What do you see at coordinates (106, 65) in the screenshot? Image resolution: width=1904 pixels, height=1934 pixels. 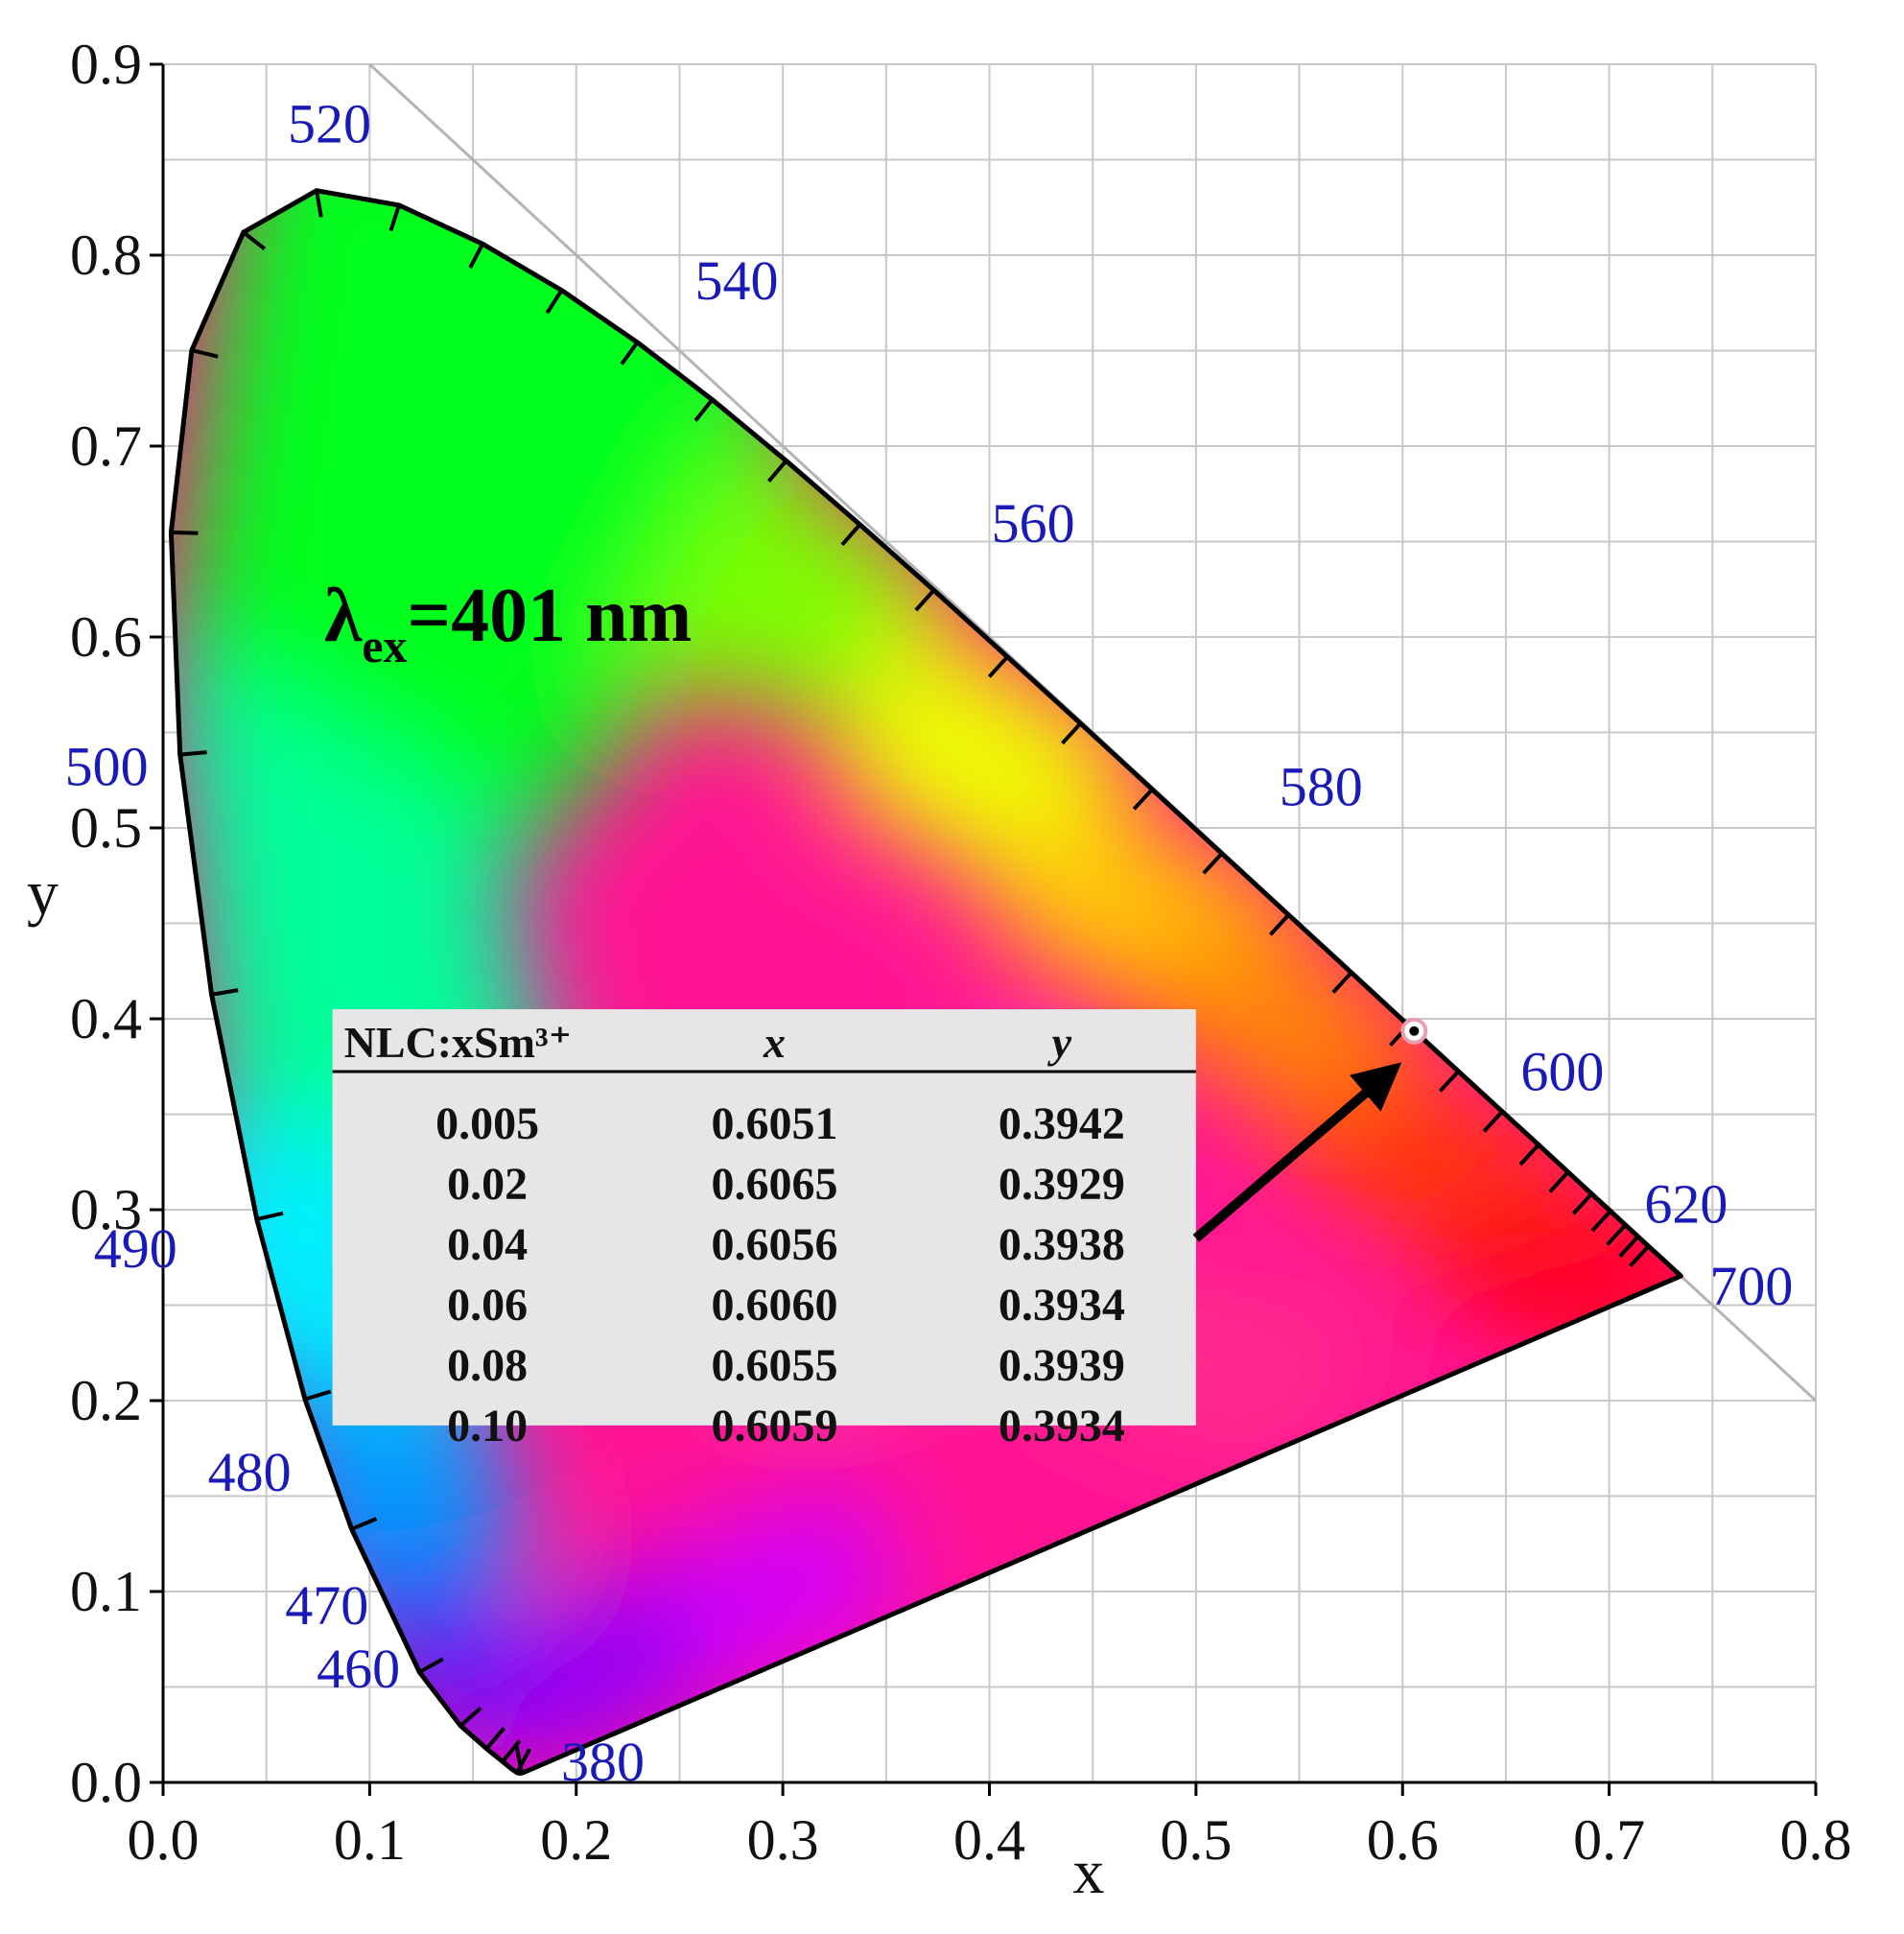 I see `y-tick-label: 0.9` at bounding box center [106, 65].